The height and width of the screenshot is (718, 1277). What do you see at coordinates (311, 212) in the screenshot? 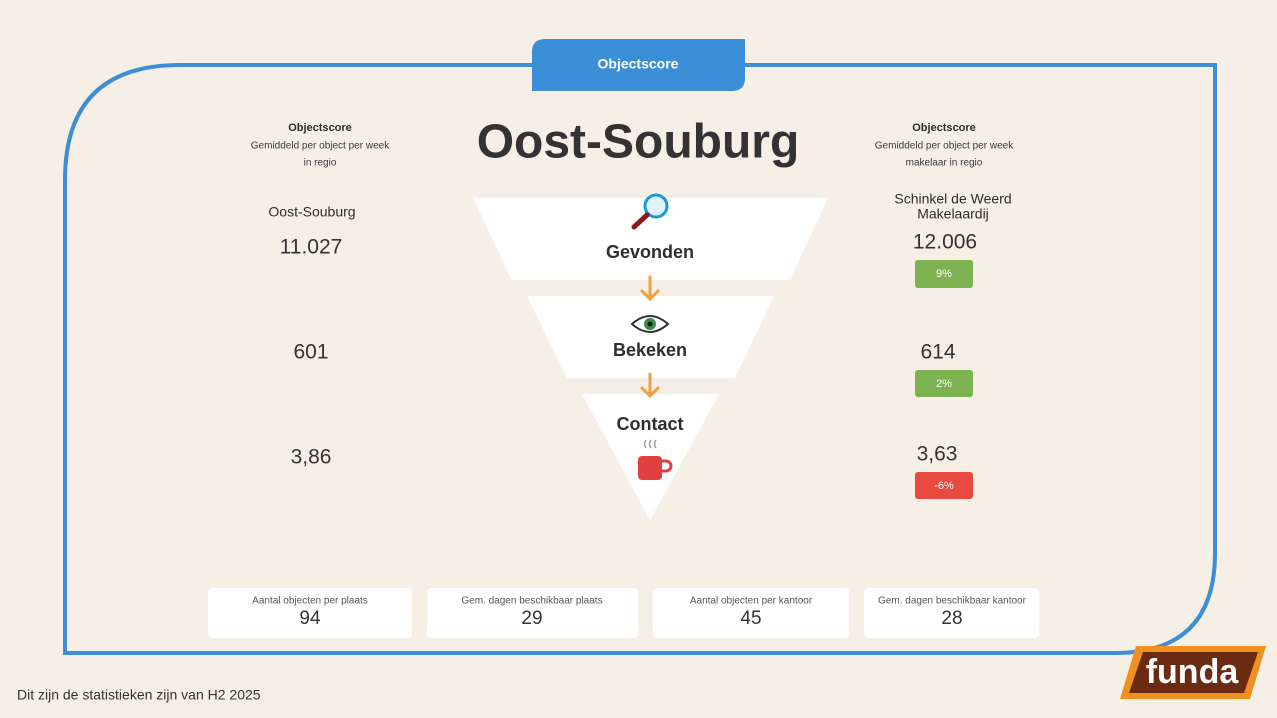
I see `region-name: Oost-Souburg` at bounding box center [311, 212].